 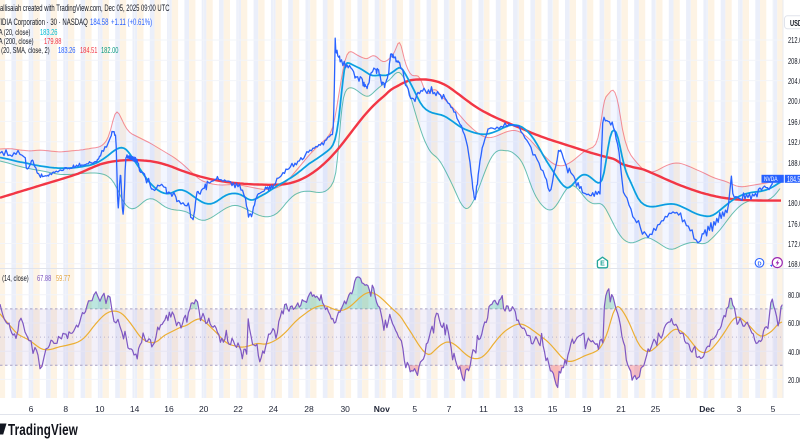 I want to click on svg-text: E, so click(x=602, y=264).